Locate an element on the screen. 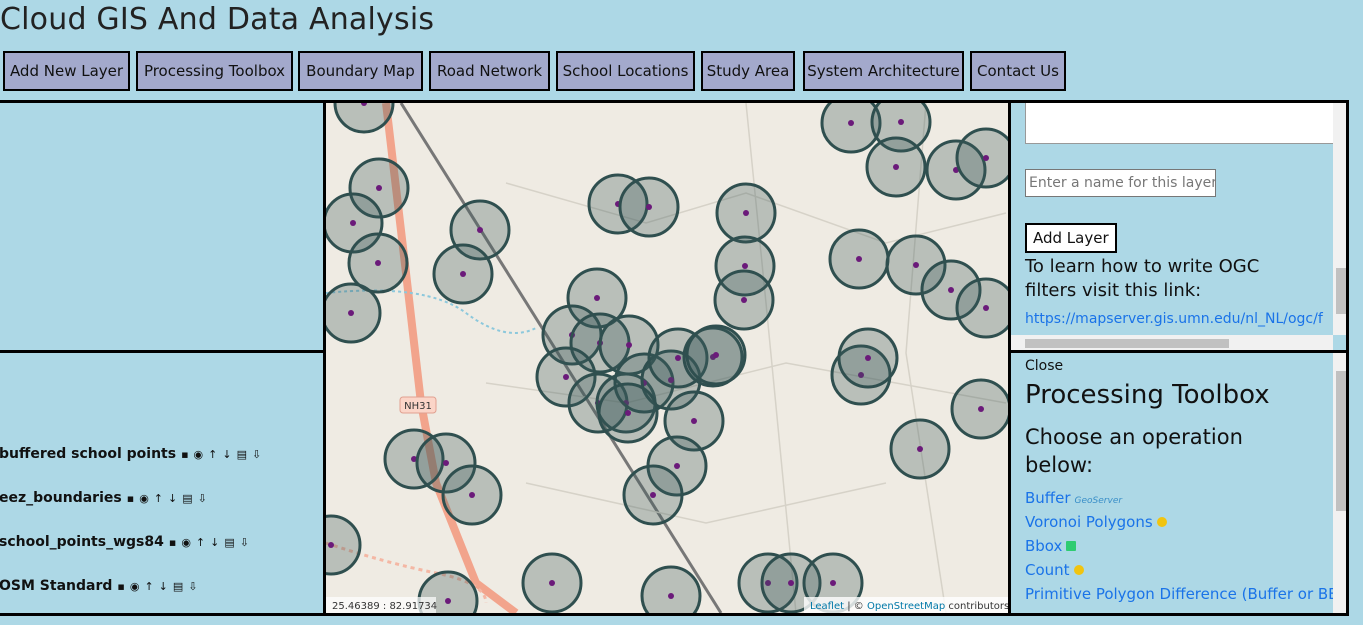 This screenshot has width=1363, height=625. operation-link: Voronoi Polygons is located at coordinates (1096, 522).